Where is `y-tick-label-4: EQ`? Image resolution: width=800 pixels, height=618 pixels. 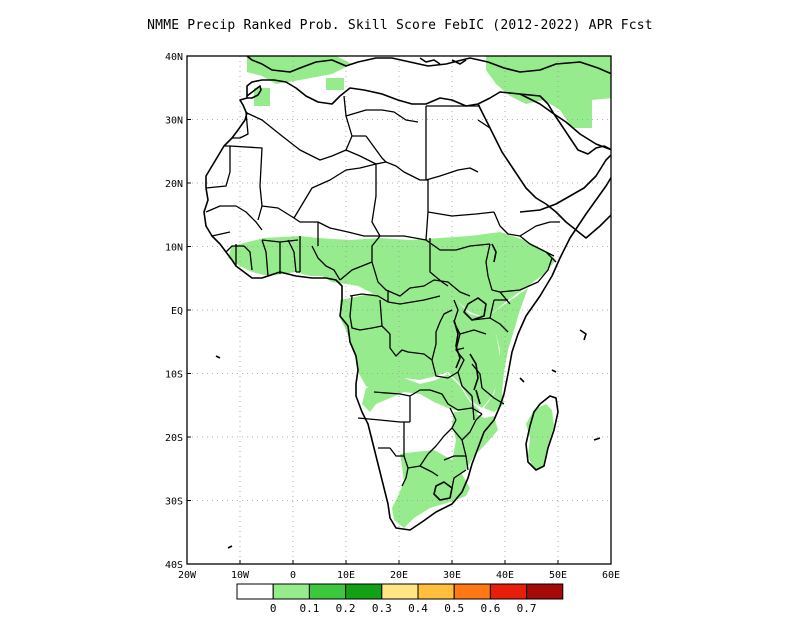 y-tick-label-4: EQ is located at coordinates (177, 311).